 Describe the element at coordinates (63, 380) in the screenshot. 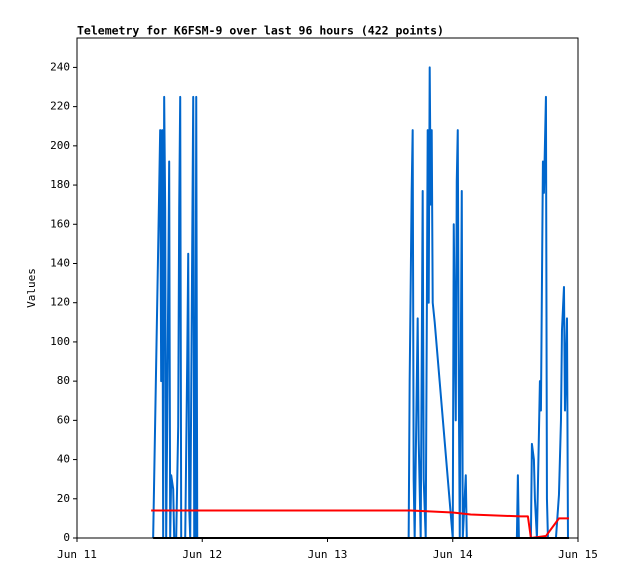

I see `y-tick-label: 80` at that location.